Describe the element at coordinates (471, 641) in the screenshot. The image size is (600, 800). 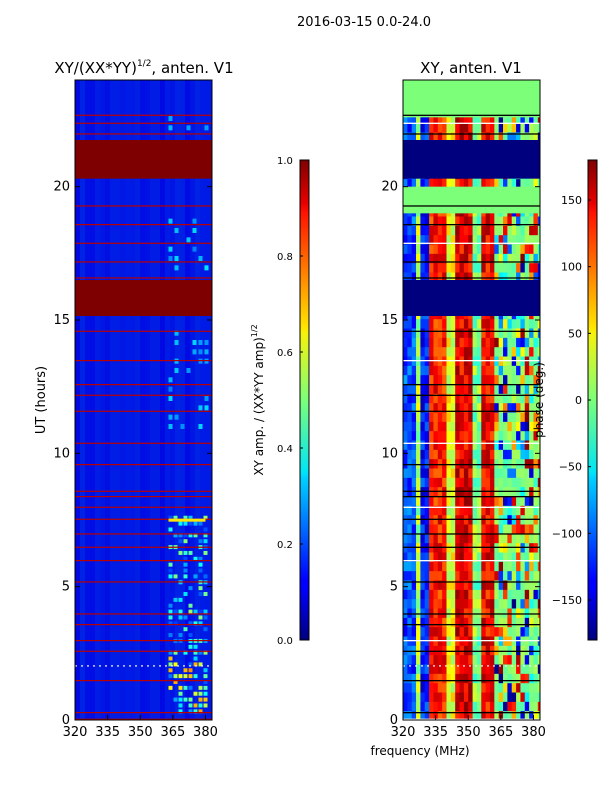
I see `phase-flagged-line` at that location.